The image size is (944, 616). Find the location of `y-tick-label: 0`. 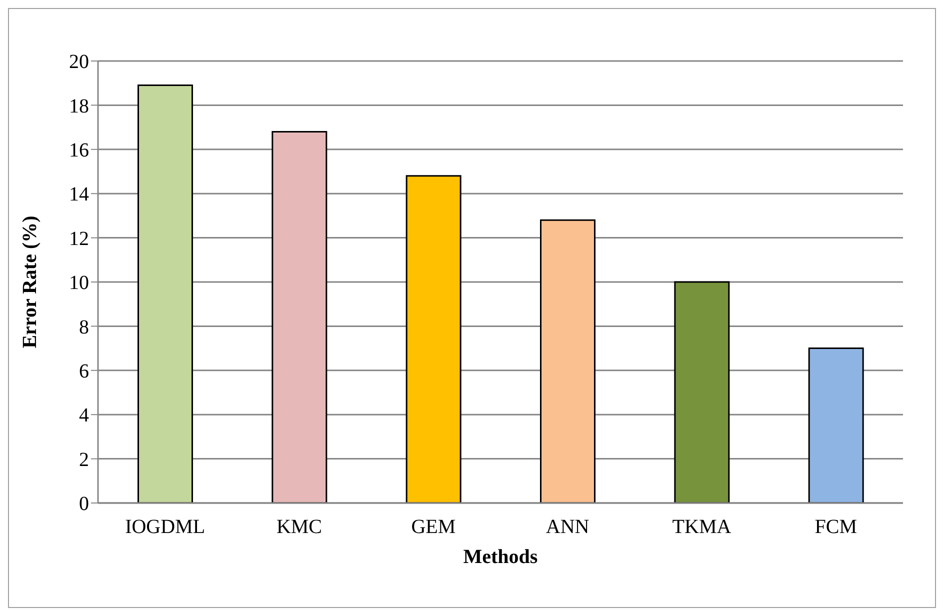

y-tick-label: 0 is located at coordinates (84, 504).